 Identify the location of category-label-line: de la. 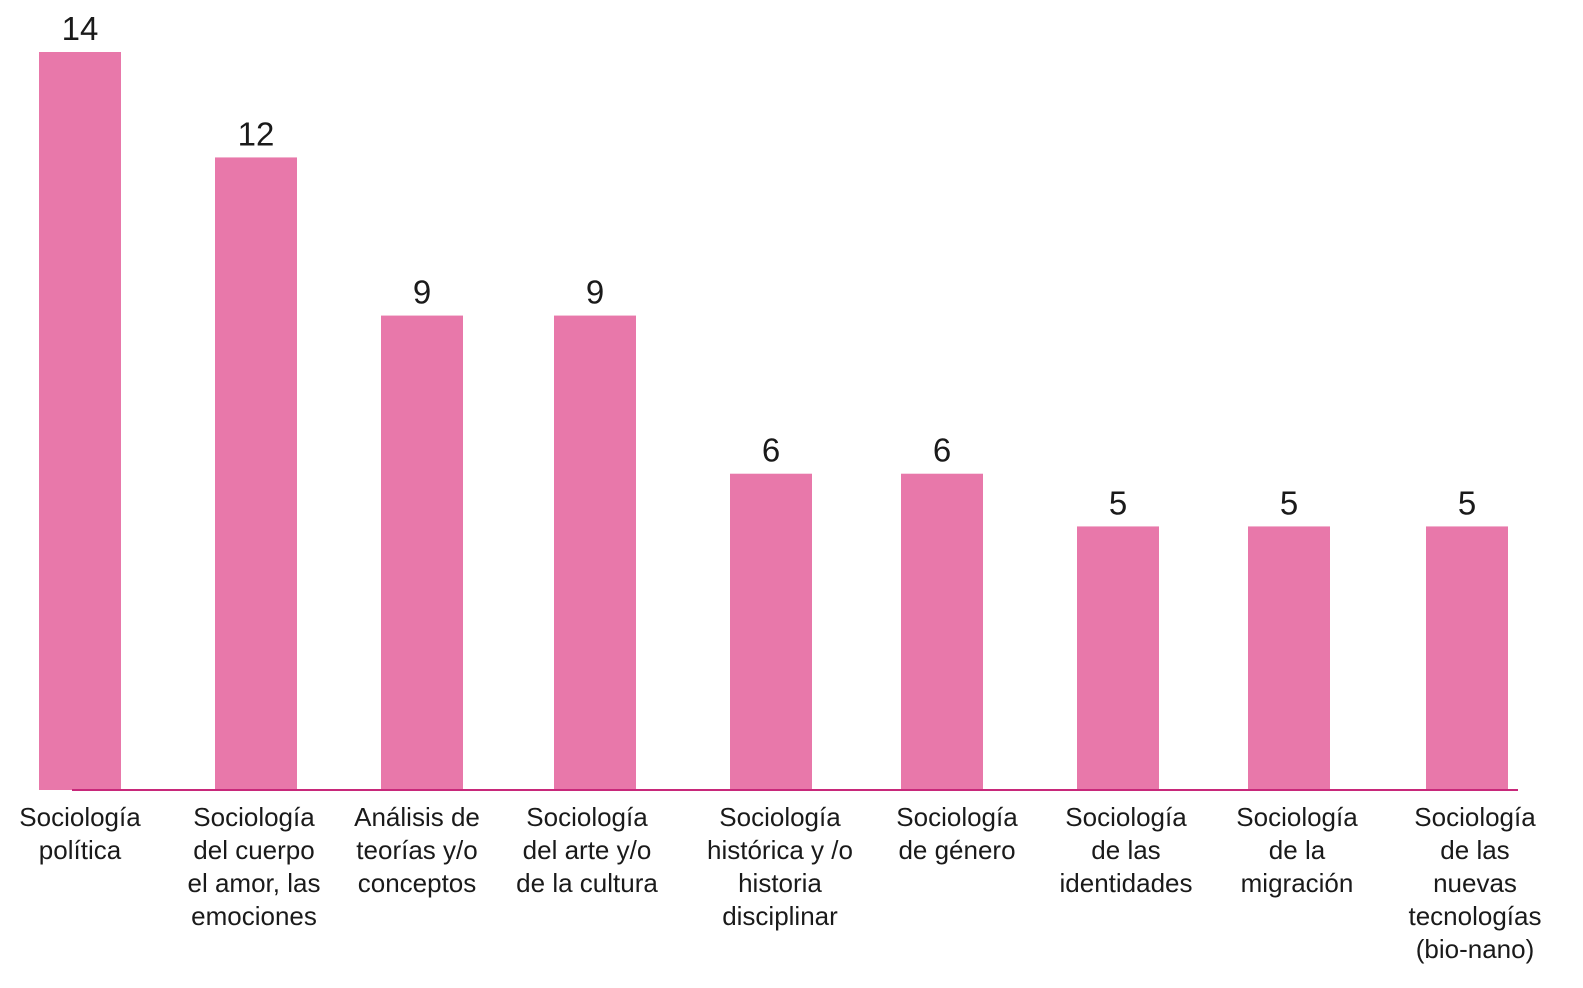
(1297, 850).